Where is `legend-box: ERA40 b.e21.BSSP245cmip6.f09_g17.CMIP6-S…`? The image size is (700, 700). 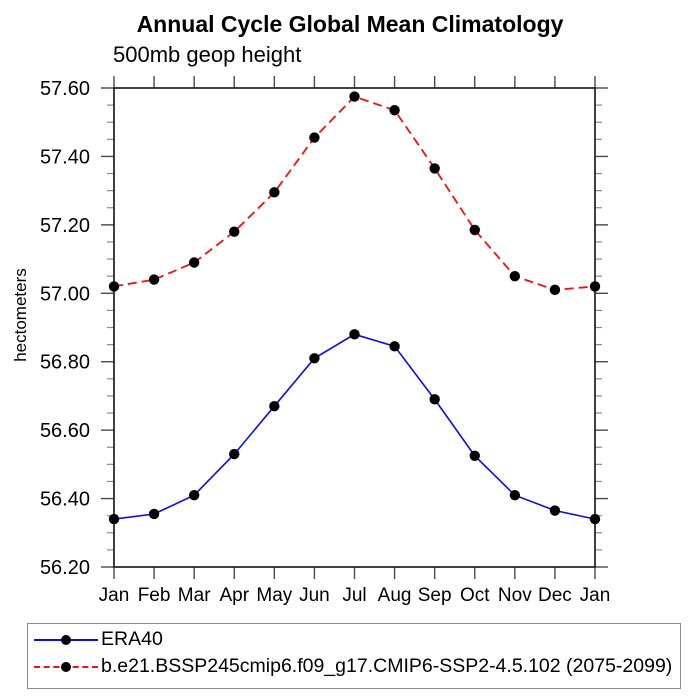
legend-box: ERA40 b.e21.BSSP245cmip6.f09_g17.CMIP6-S… is located at coordinates (354, 656).